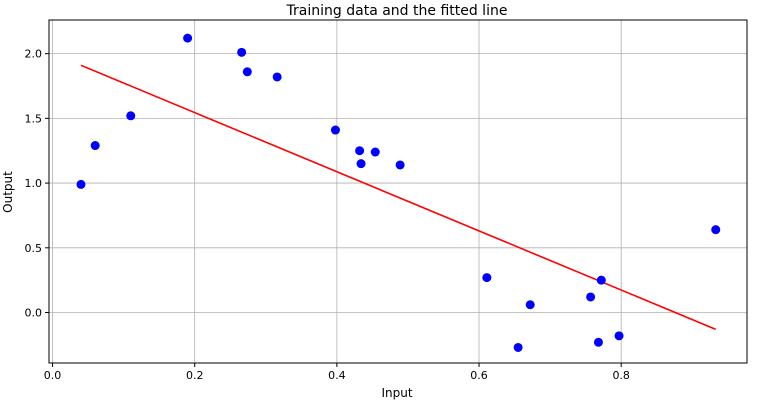 This screenshot has width=768, height=403. I want to click on chart-title: Training data and the fitted line, so click(397, 11).